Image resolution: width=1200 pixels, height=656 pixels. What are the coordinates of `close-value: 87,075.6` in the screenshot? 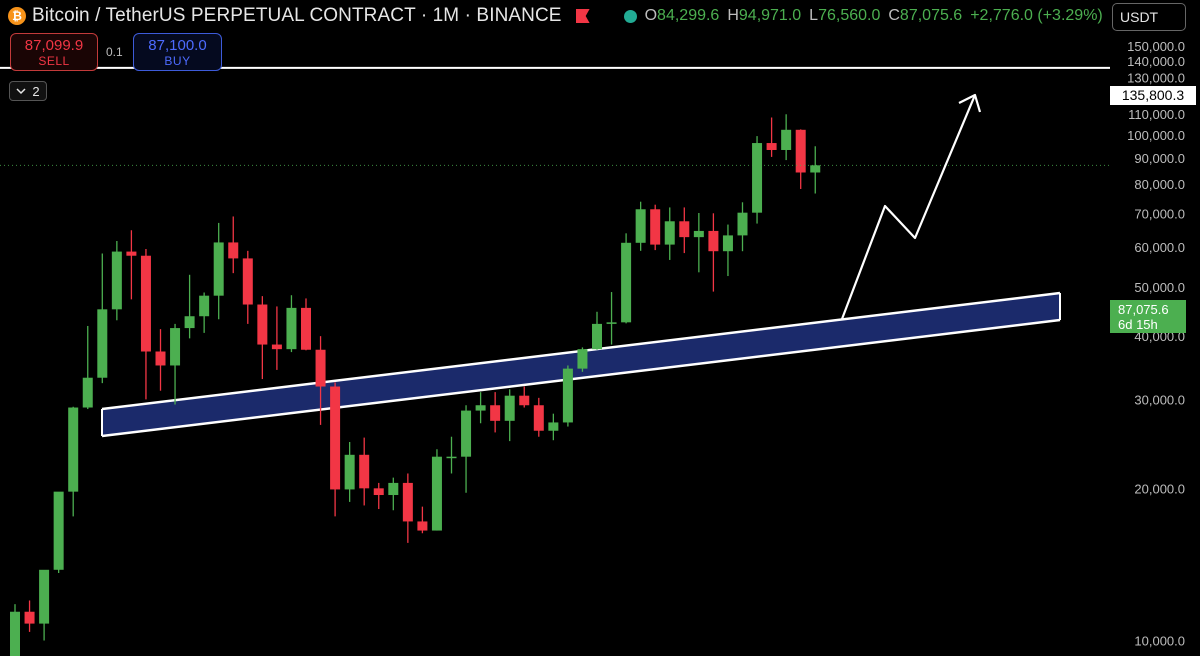 It's located at (931, 15).